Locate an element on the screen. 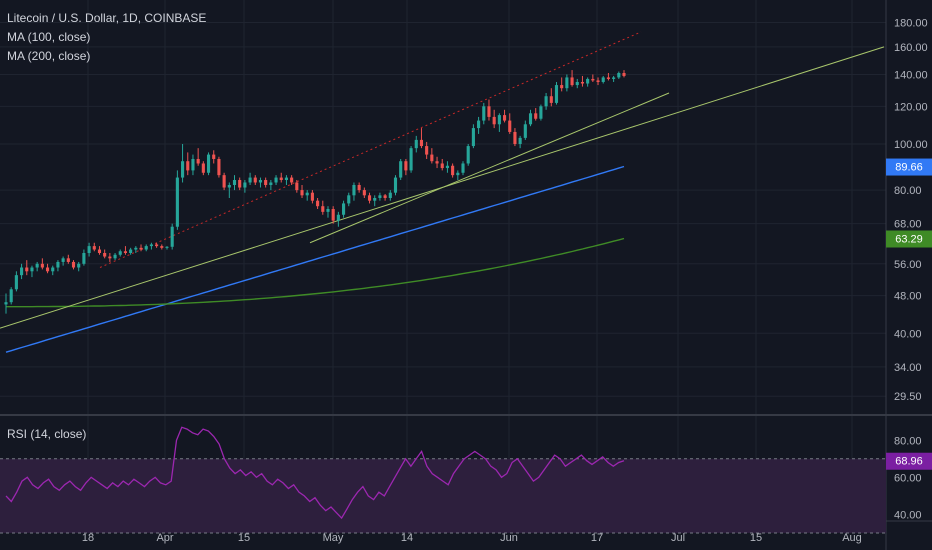  ma200-legend-label: MA (200, close) is located at coordinates (49, 56).